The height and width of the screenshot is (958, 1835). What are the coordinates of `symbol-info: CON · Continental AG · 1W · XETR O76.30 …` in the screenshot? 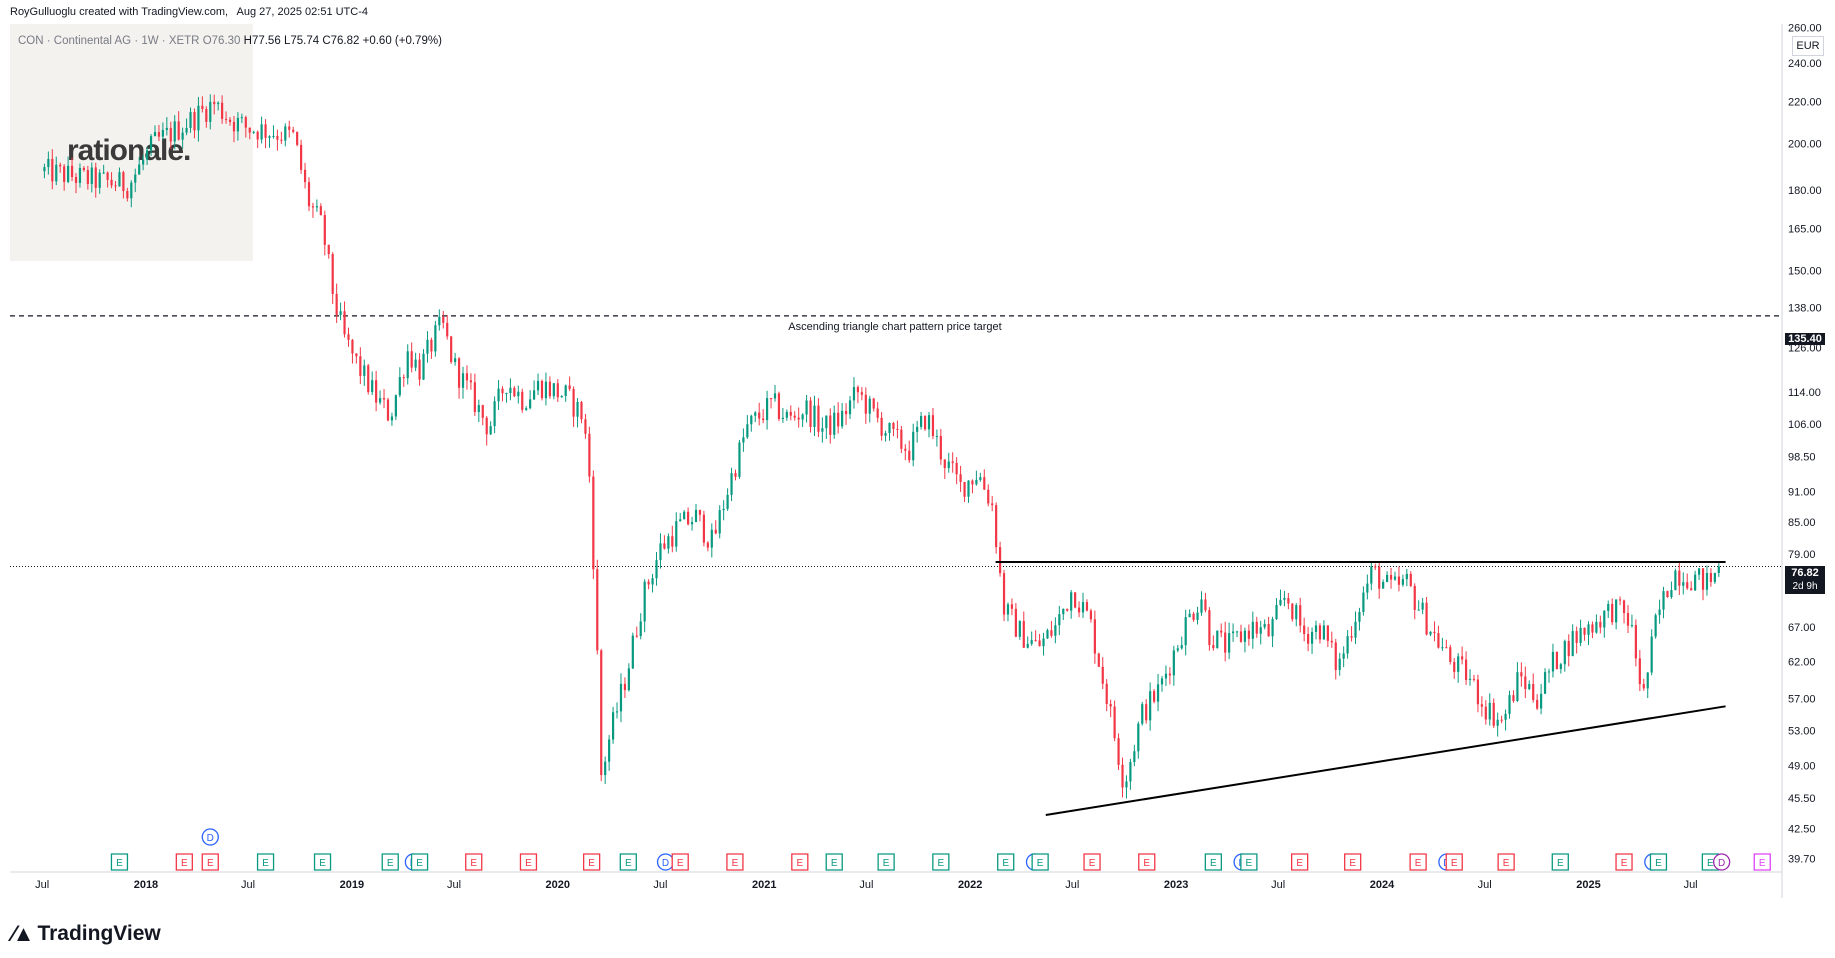 It's located at (230, 41).